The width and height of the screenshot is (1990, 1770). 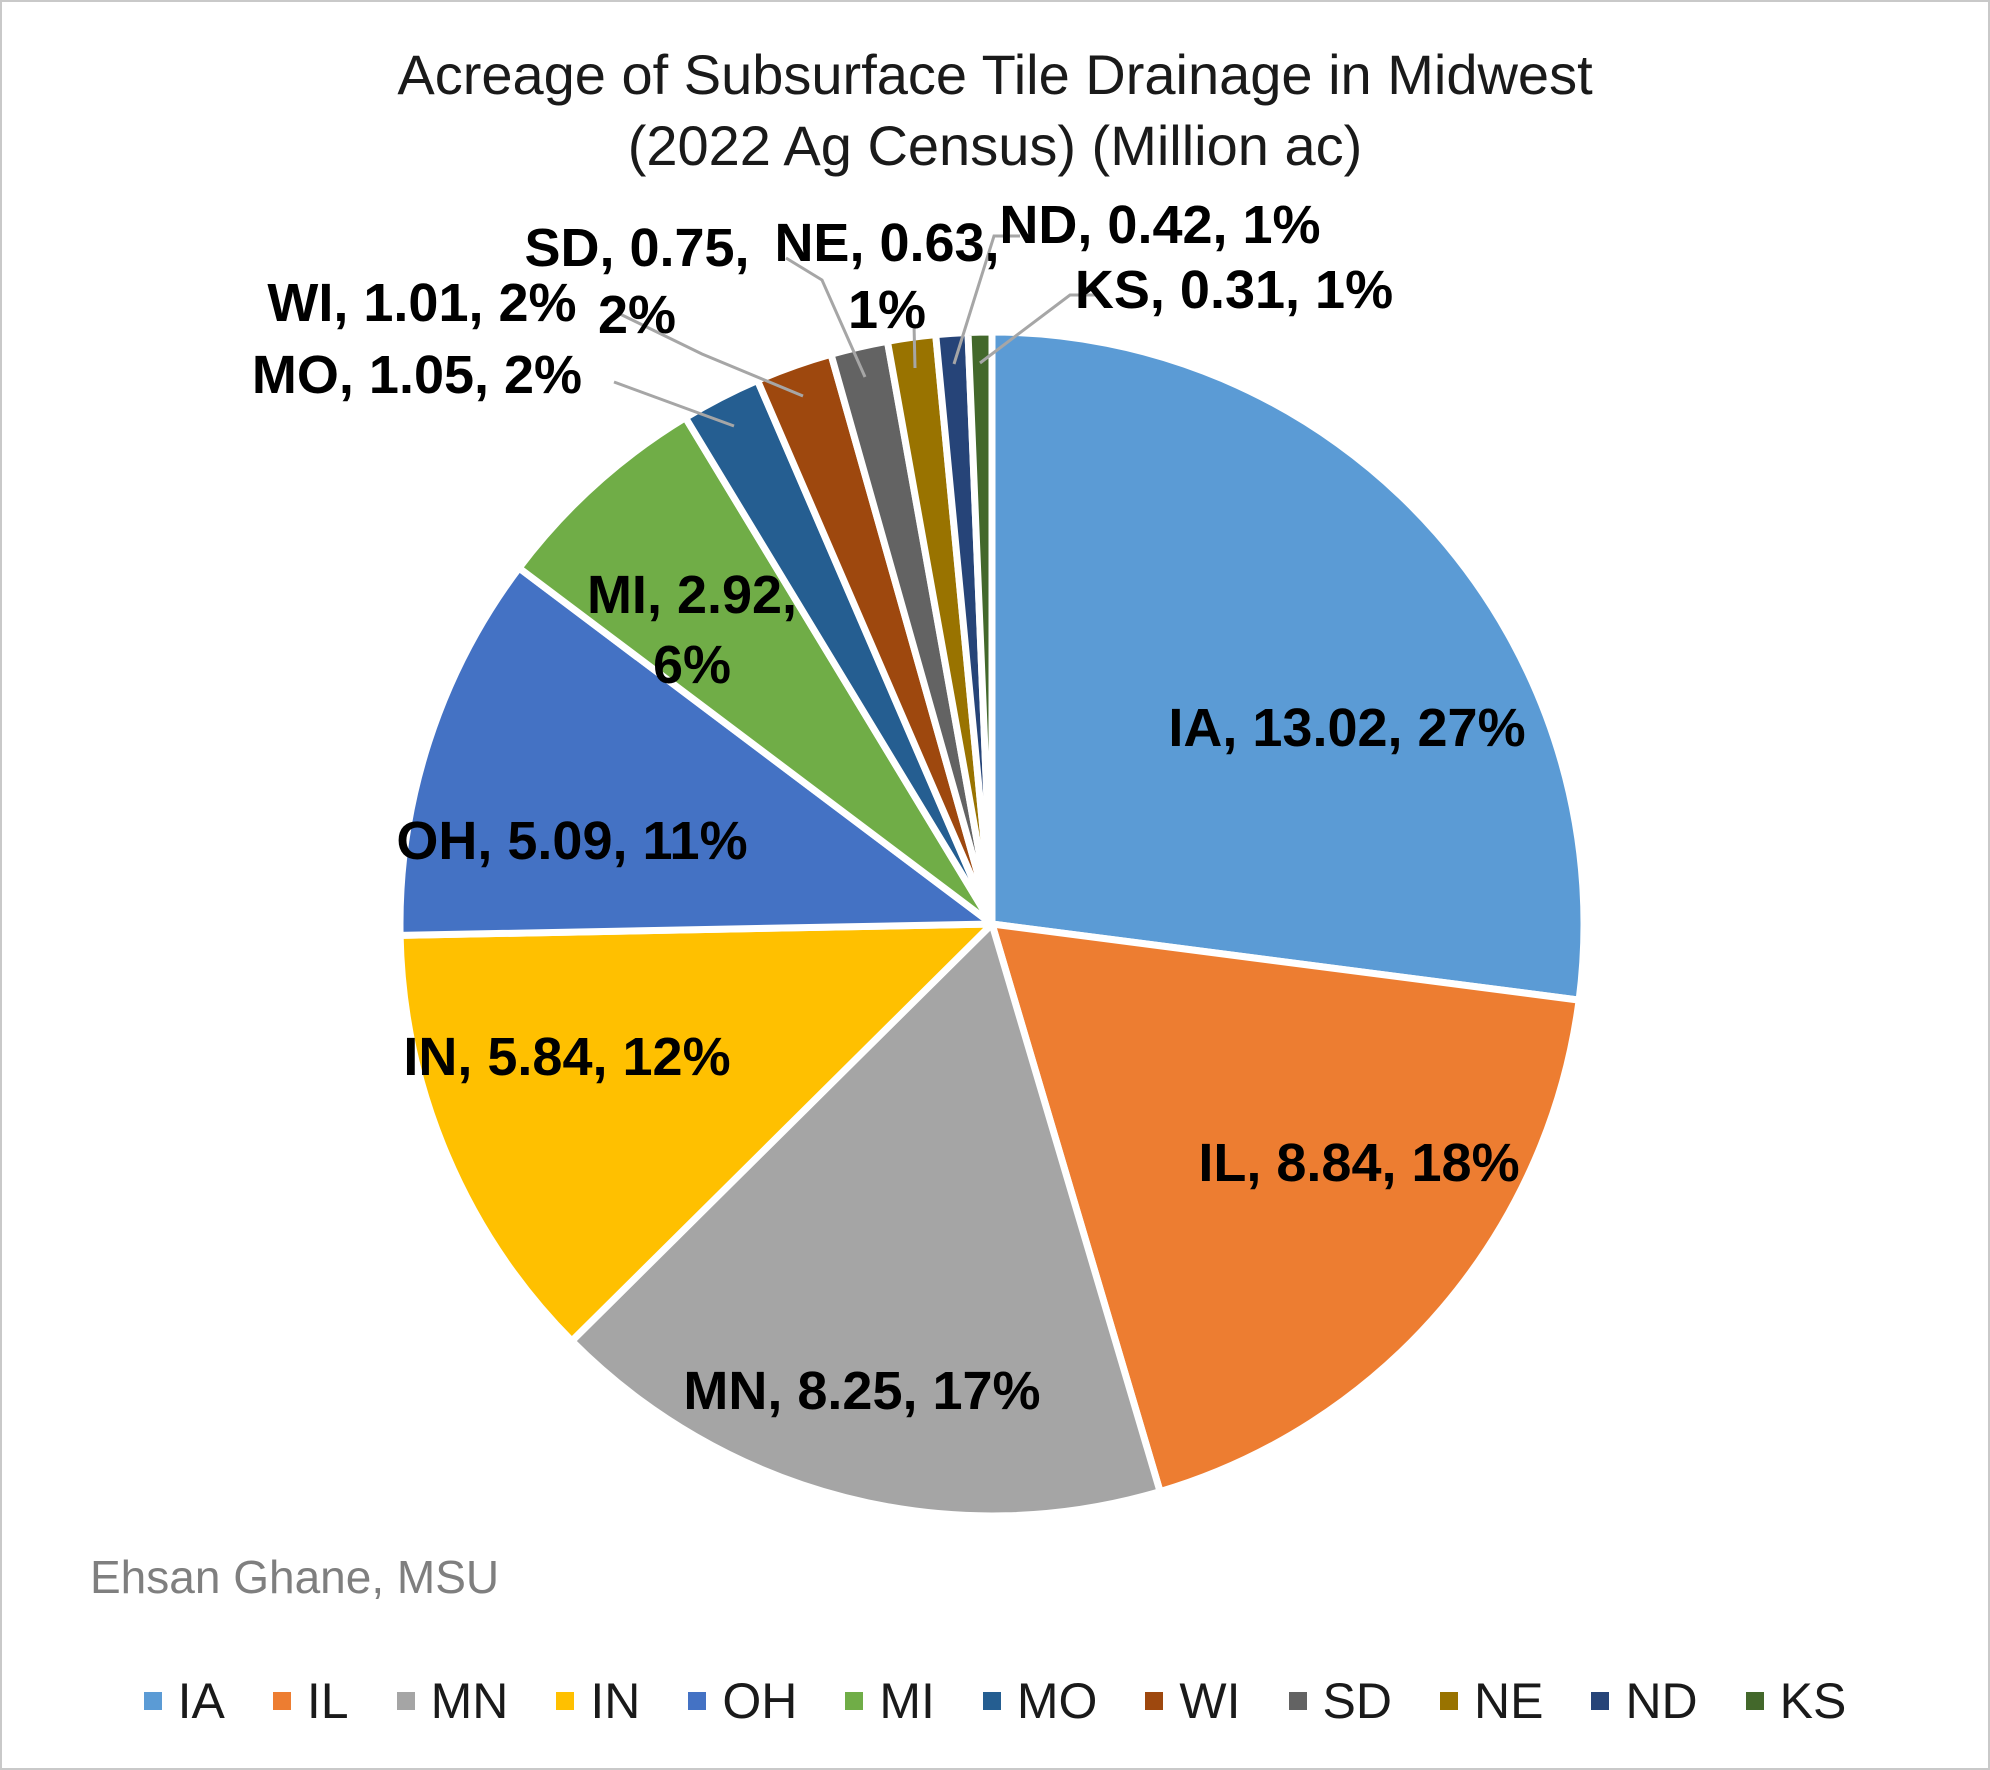 I want to click on legend-swatch-IN, so click(x=565, y=1701).